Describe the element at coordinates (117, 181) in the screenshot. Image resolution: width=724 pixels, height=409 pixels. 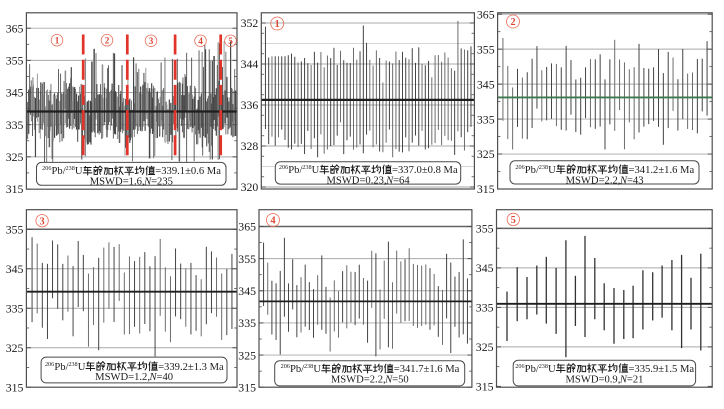
I see `svg-text: MSWD=1.6,` at that location.